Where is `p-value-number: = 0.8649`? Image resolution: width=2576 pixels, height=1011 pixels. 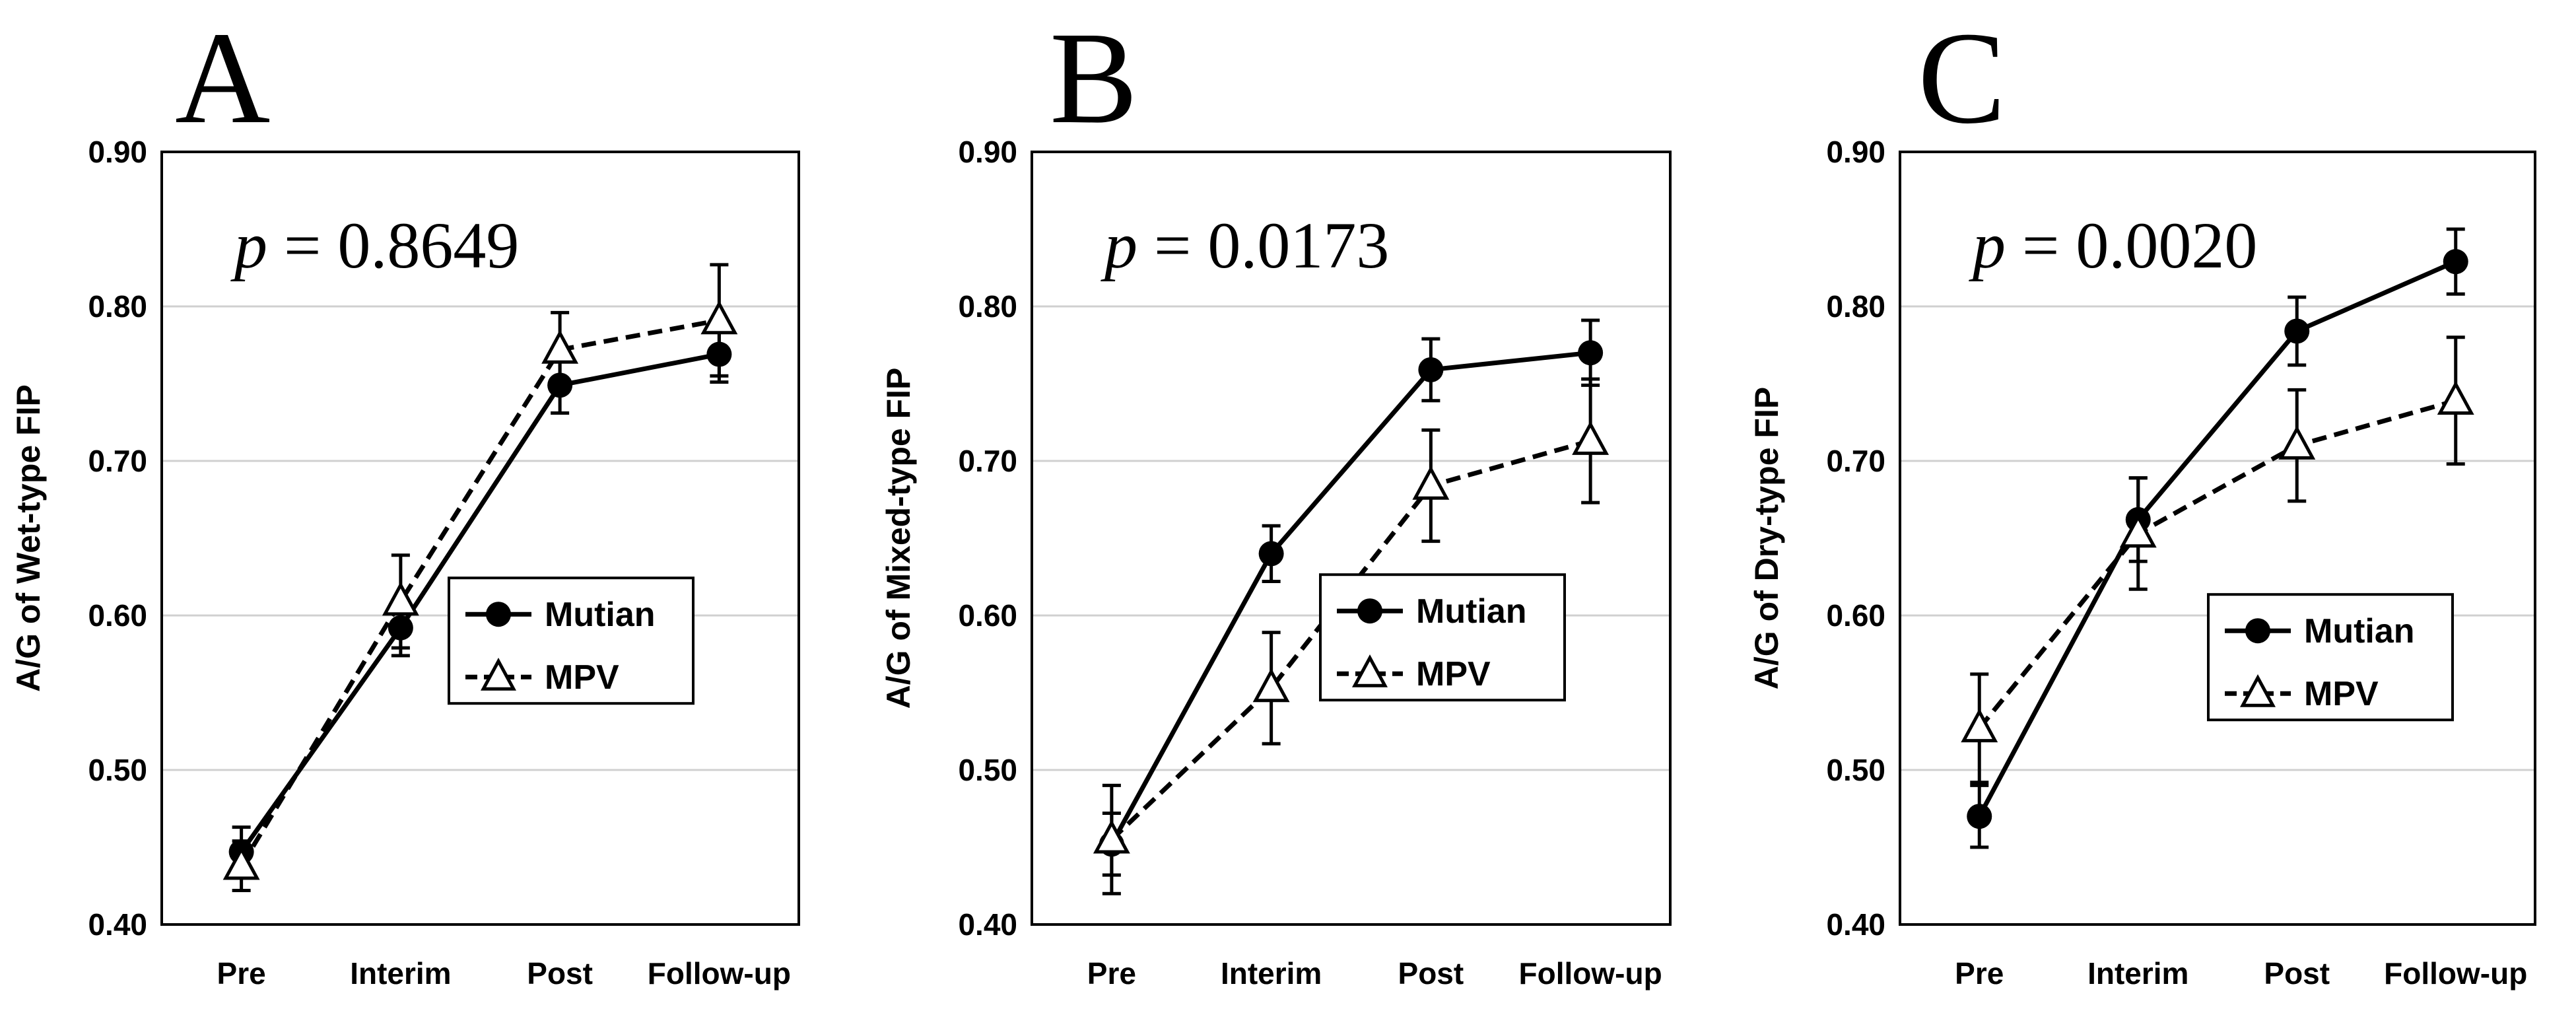
p-value-number: = 0.8649 is located at coordinates (393, 245).